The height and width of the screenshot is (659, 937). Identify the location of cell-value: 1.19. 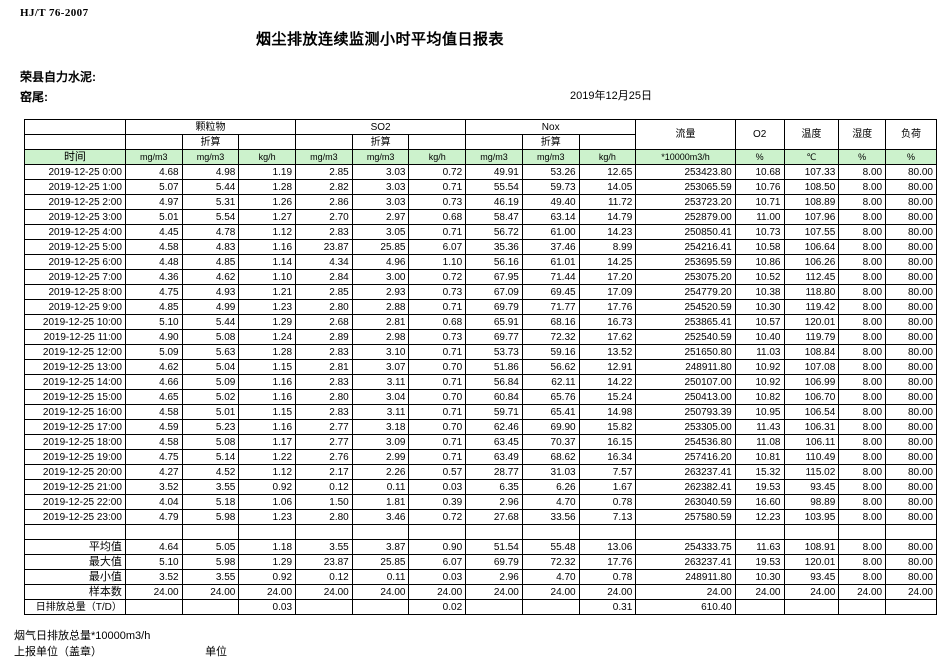
(267, 172).